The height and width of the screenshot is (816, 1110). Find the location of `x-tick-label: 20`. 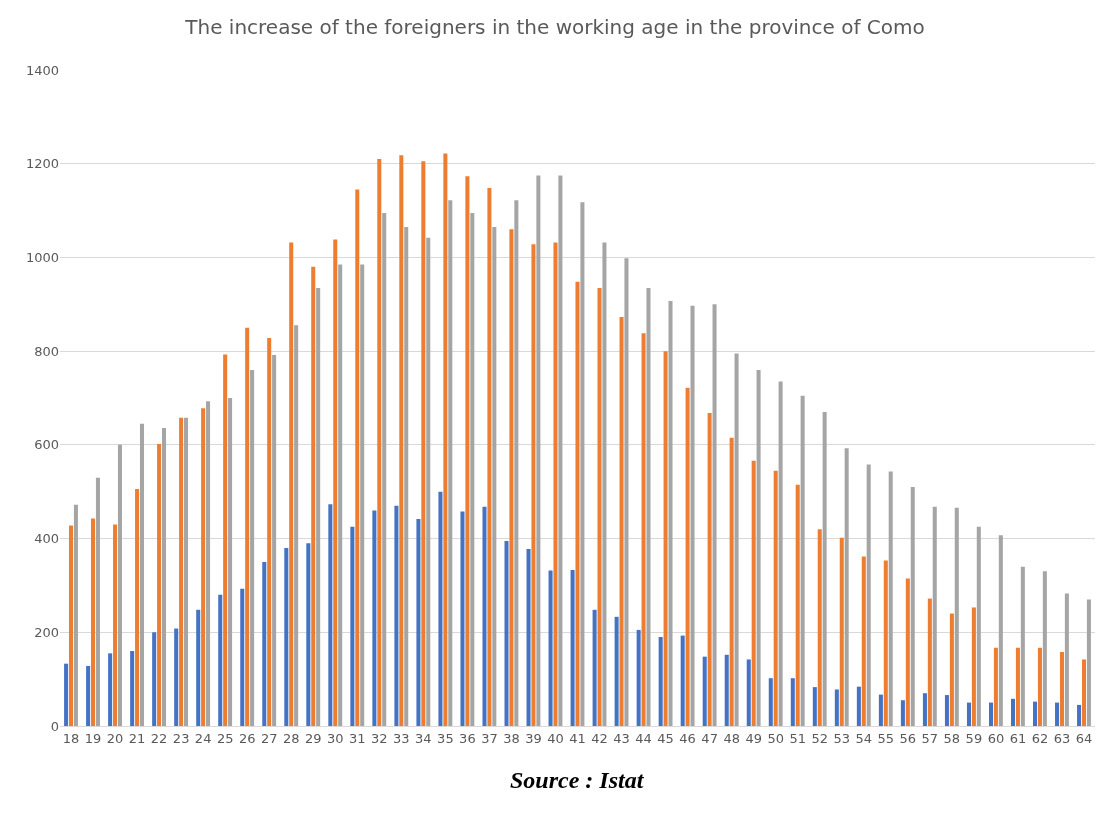

x-tick-label: 20 is located at coordinates (115, 738).